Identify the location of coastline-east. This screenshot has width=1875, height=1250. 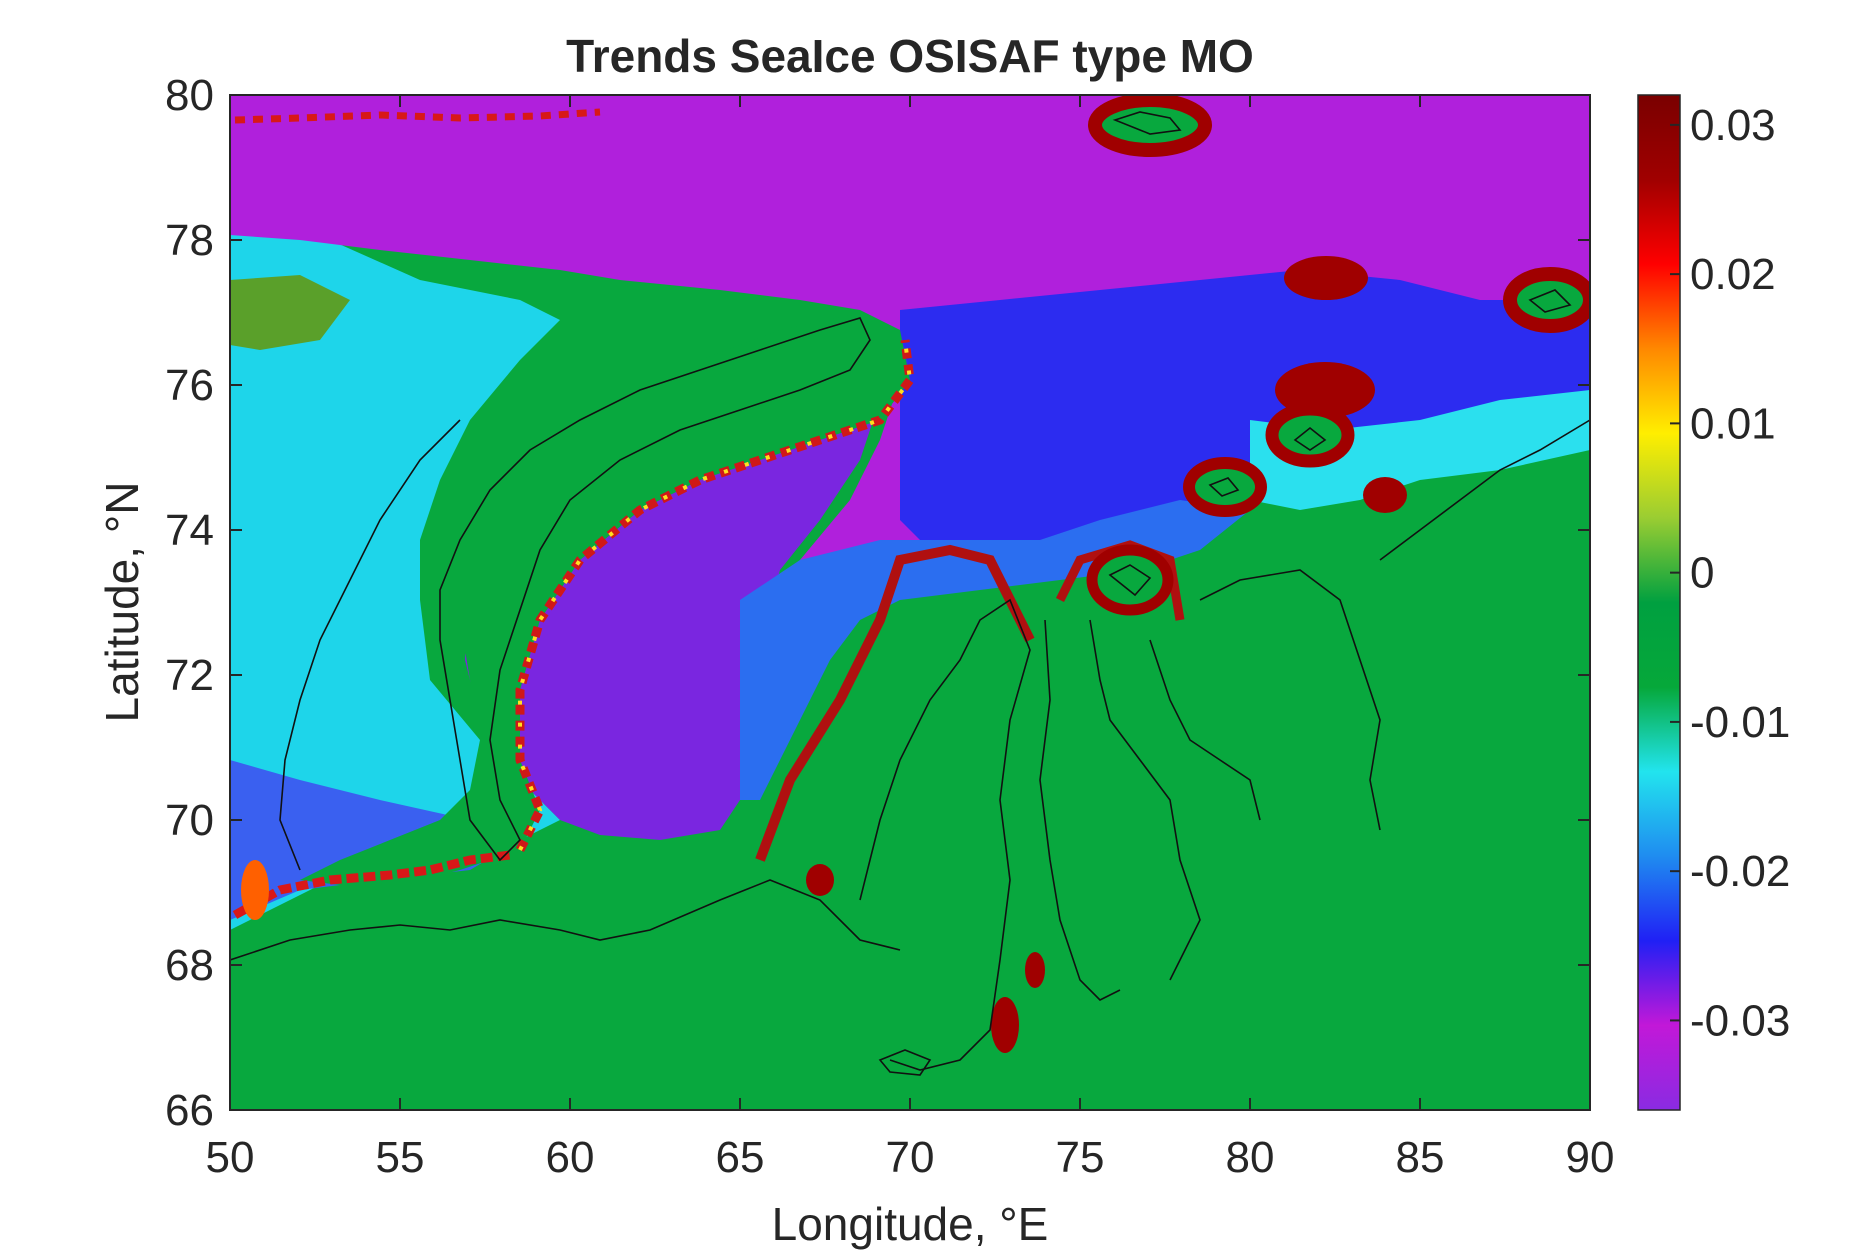
(1484, 490).